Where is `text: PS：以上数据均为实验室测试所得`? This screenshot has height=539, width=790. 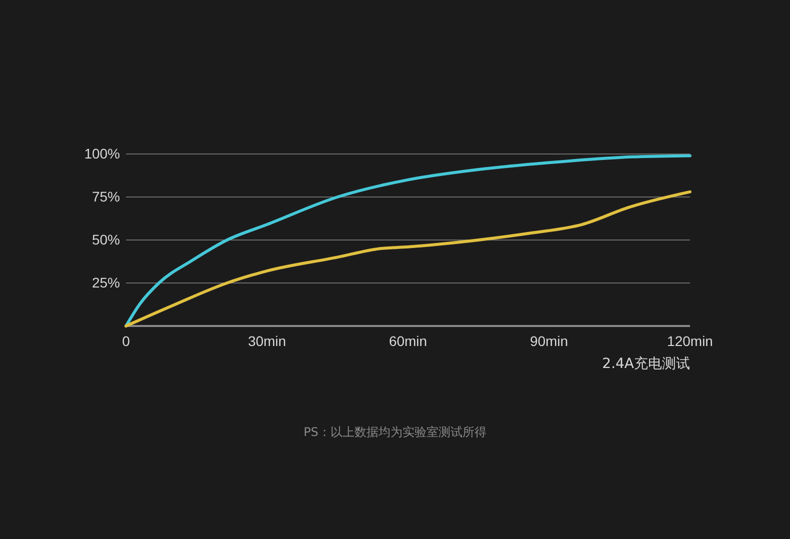
text: PS：以上数据均为实验室测试所得 is located at coordinates (395, 432).